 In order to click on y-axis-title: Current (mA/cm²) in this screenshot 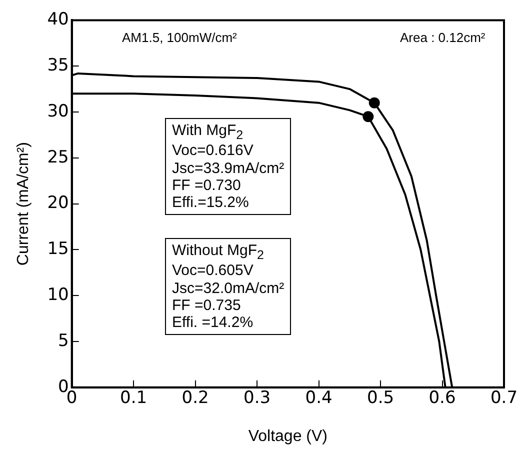, I will do `click(23, 204)`.